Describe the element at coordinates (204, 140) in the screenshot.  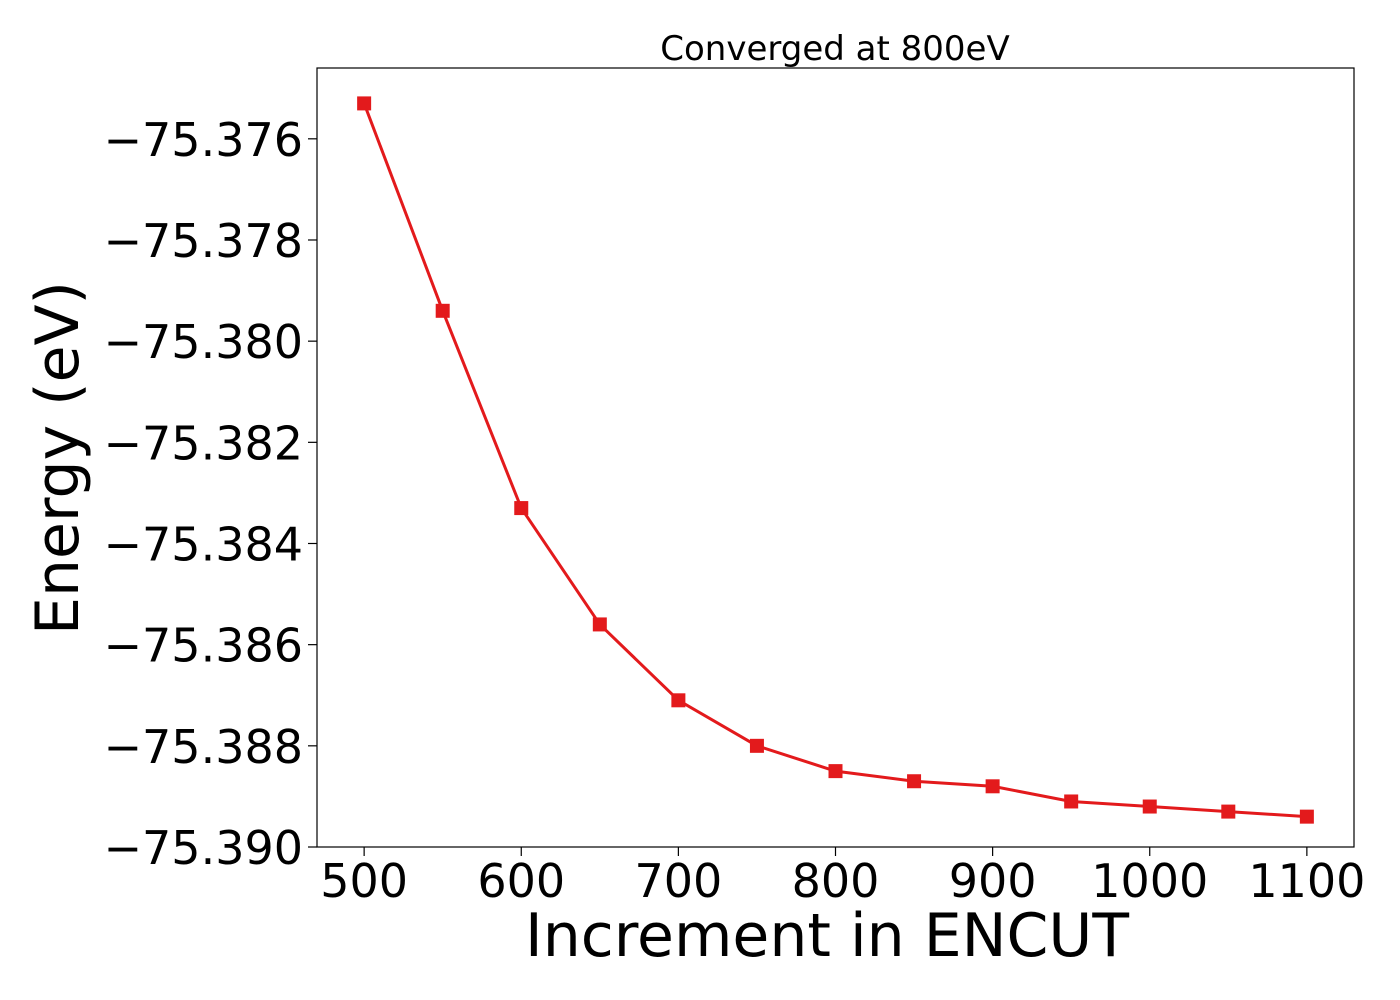
I see `y-tick-label: −75.376` at that location.